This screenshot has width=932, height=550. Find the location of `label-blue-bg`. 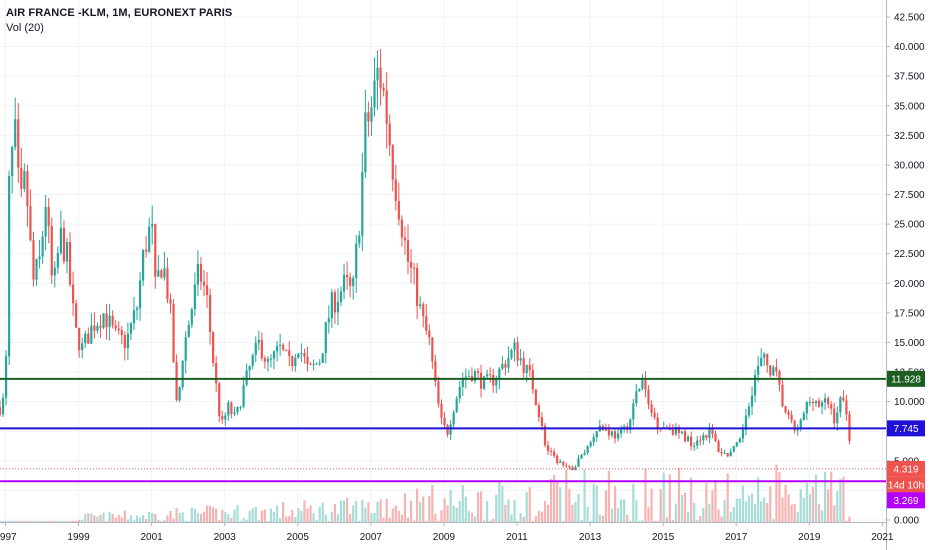

label-blue-bg is located at coordinates (906, 428).